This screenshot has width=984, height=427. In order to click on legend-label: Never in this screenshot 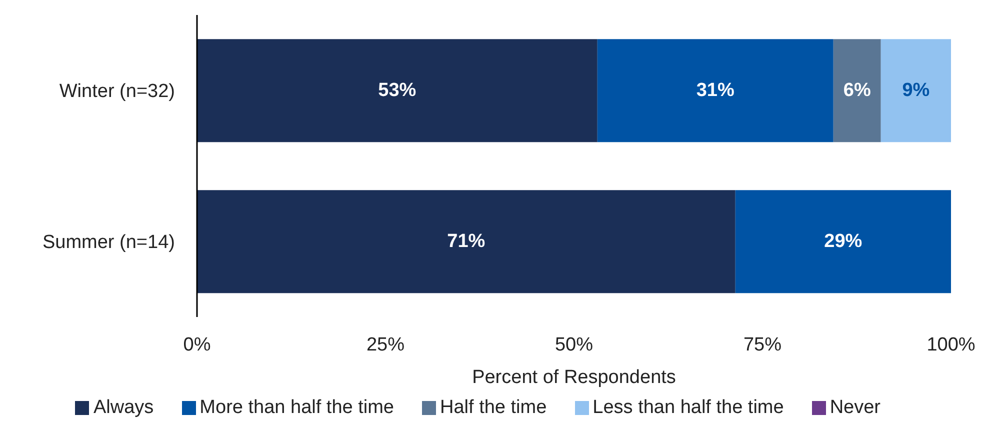, I will do `click(855, 407)`.